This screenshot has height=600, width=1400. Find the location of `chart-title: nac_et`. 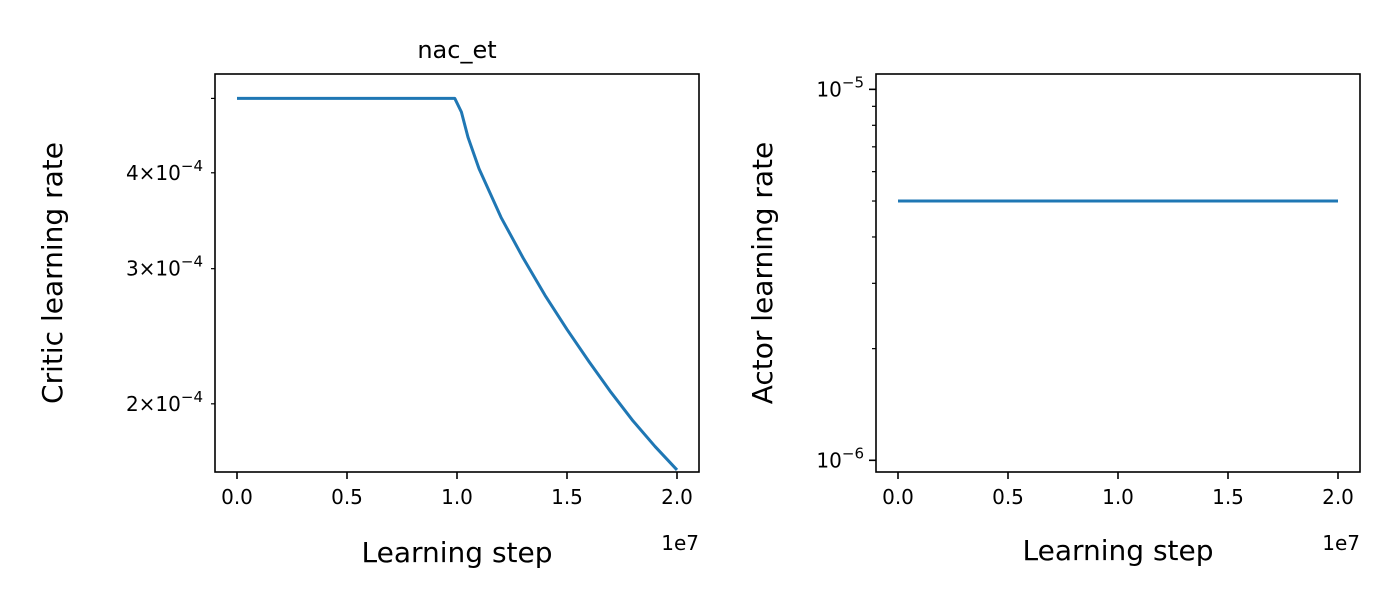

chart-title: nac_et is located at coordinates (456, 50).